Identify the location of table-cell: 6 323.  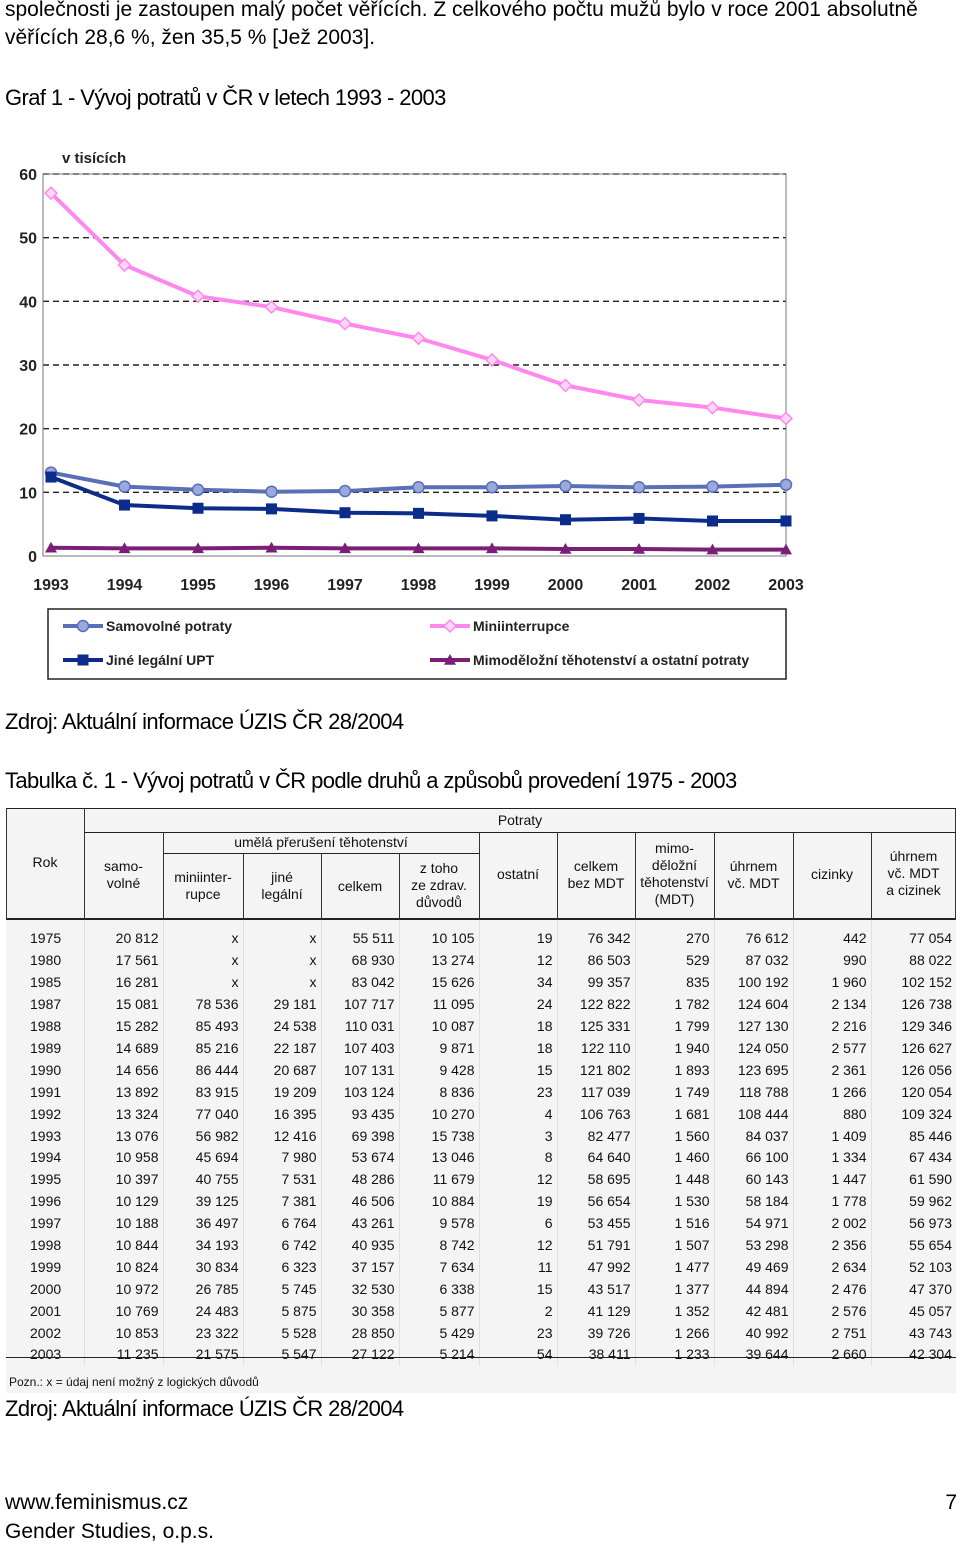
(281, 1267).